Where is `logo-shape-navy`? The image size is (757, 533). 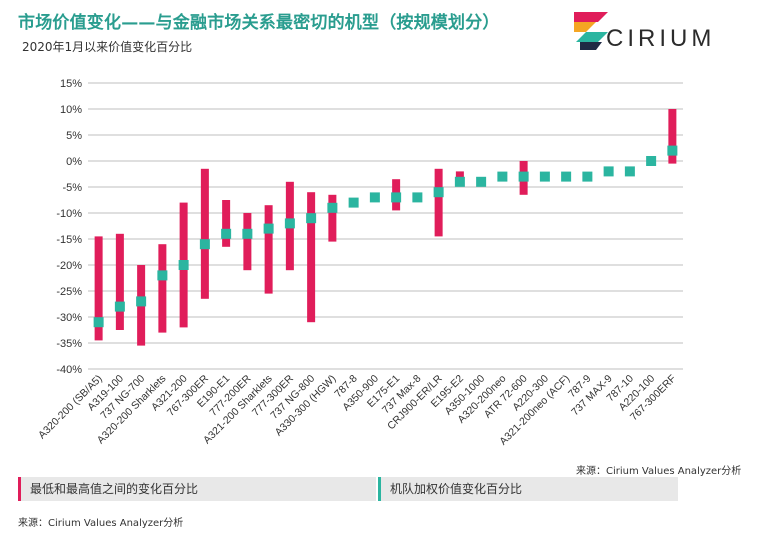 logo-shape-navy is located at coordinates (591, 46).